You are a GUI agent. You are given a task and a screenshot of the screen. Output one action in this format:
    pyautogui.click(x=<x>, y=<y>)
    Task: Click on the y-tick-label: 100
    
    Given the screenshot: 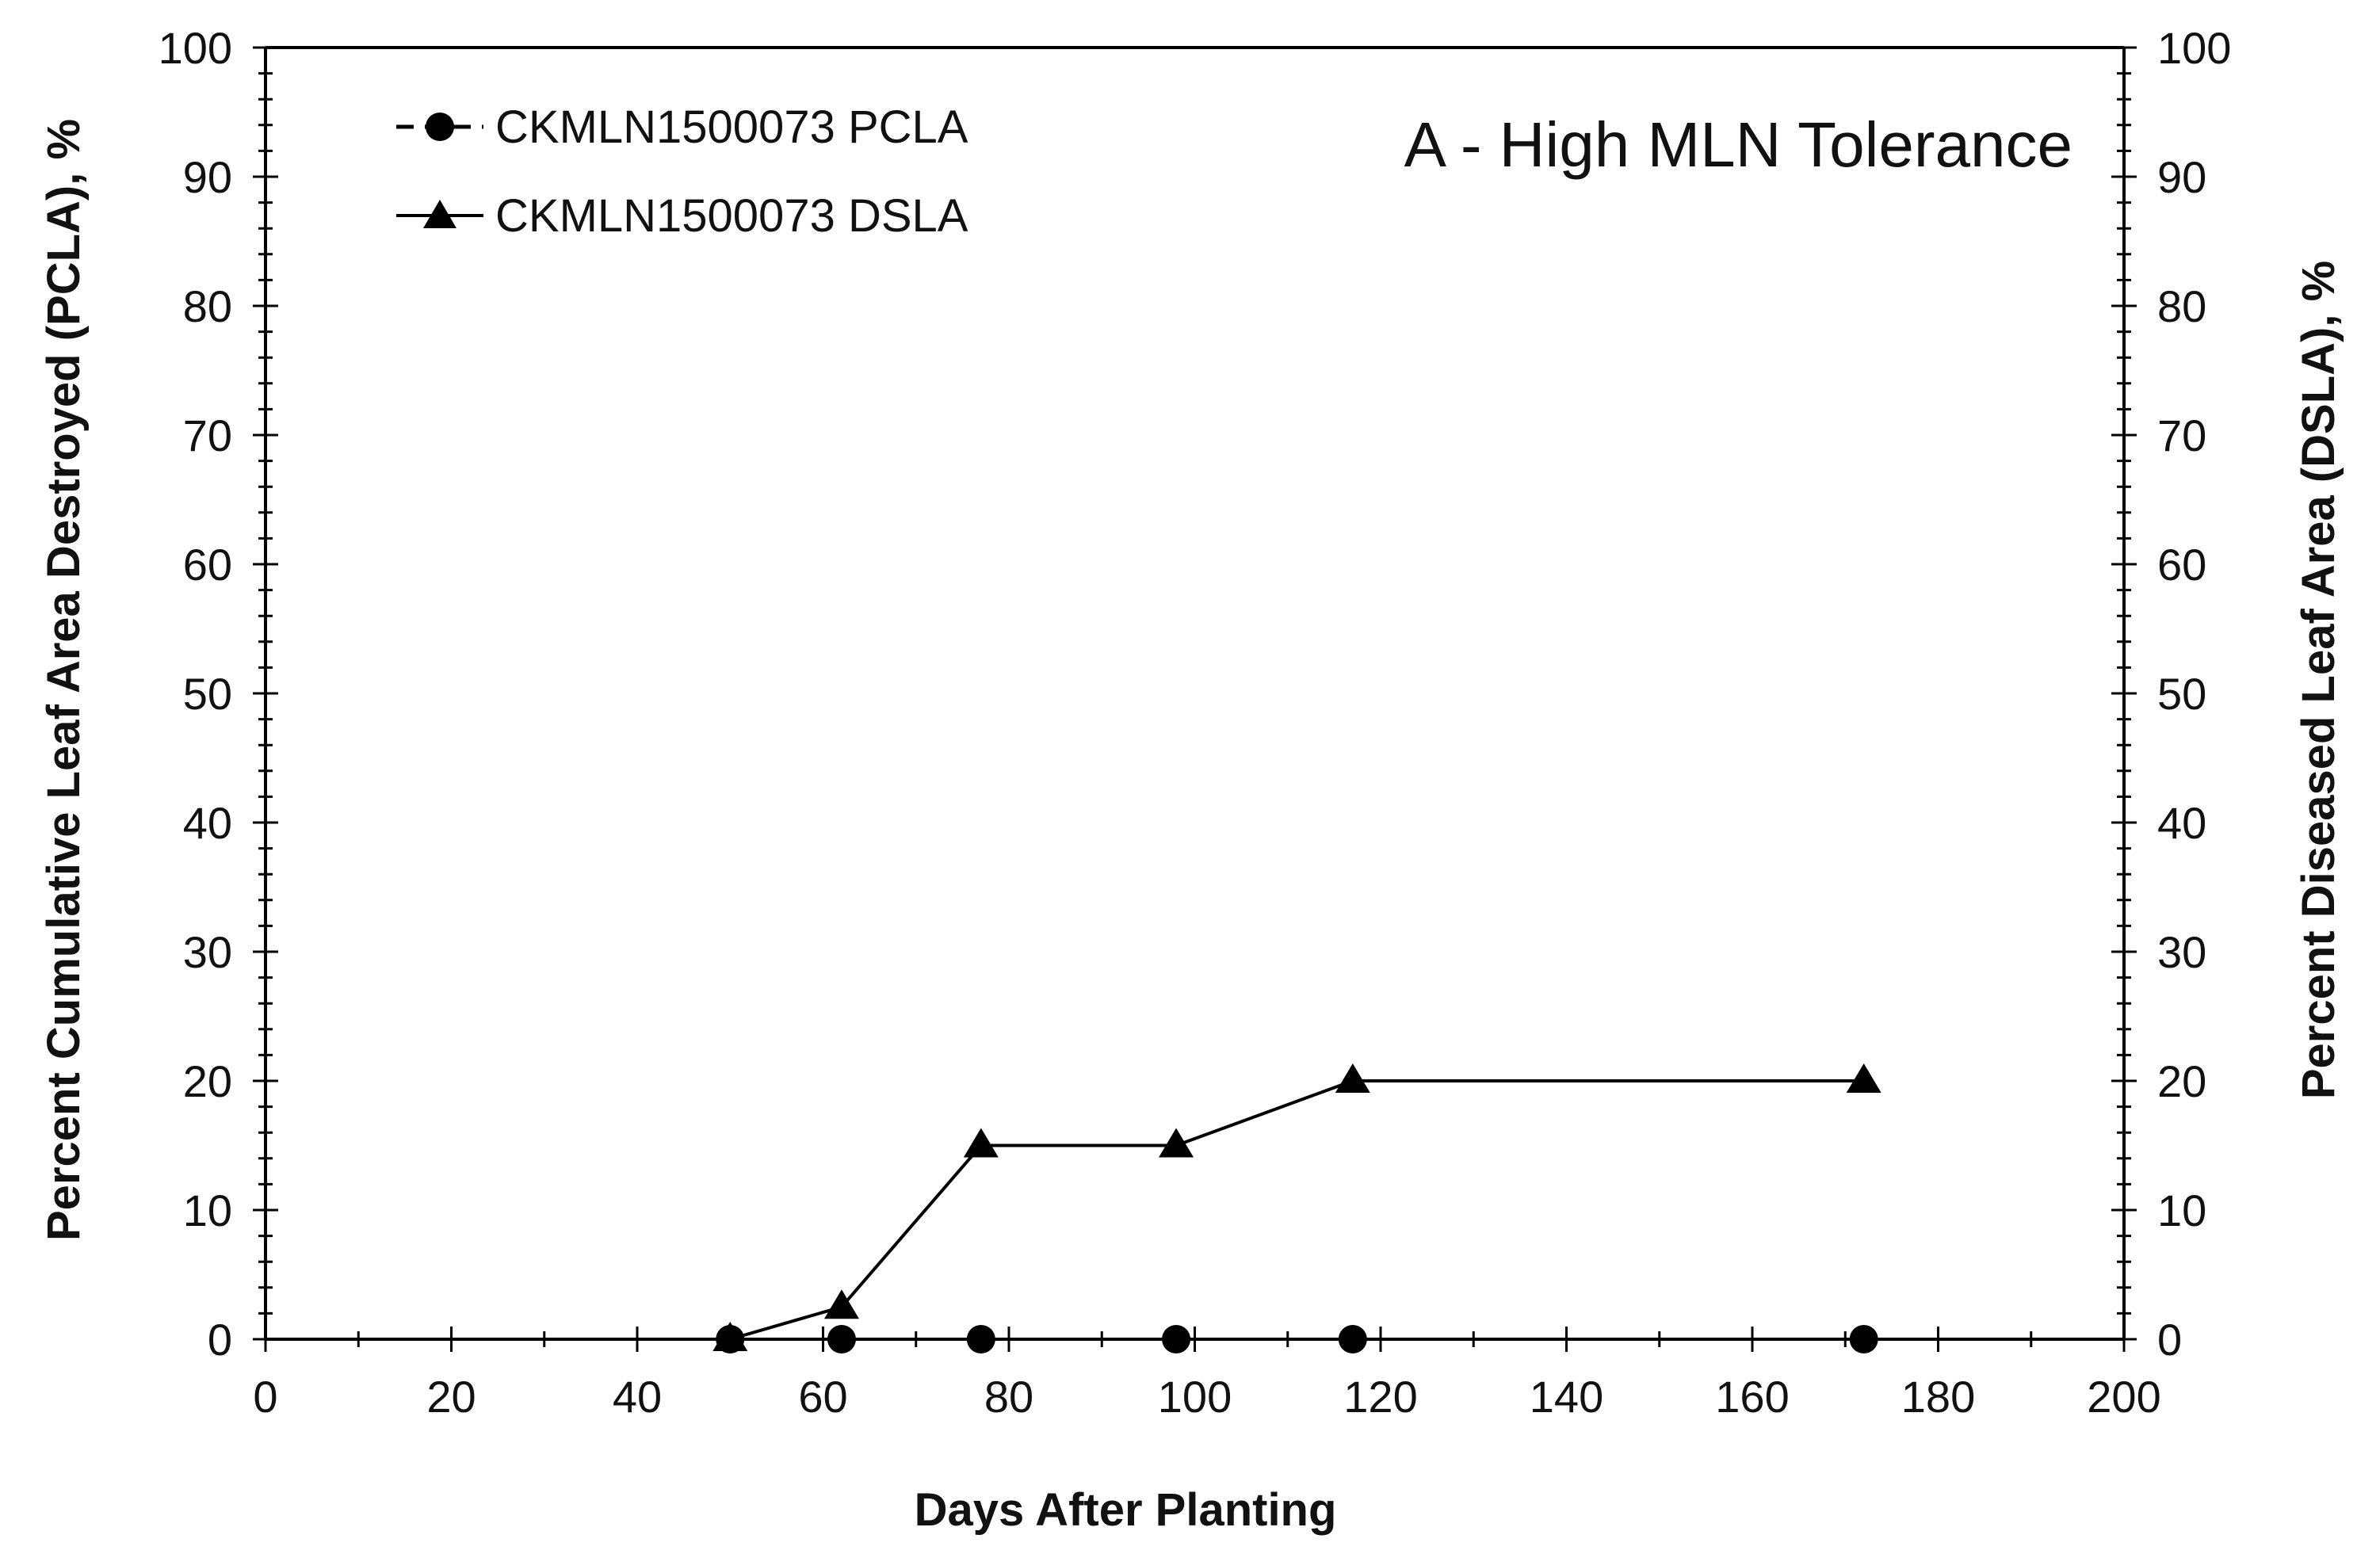 What is the action you would take?
    pyautogui.click(x=195, y=48)
    